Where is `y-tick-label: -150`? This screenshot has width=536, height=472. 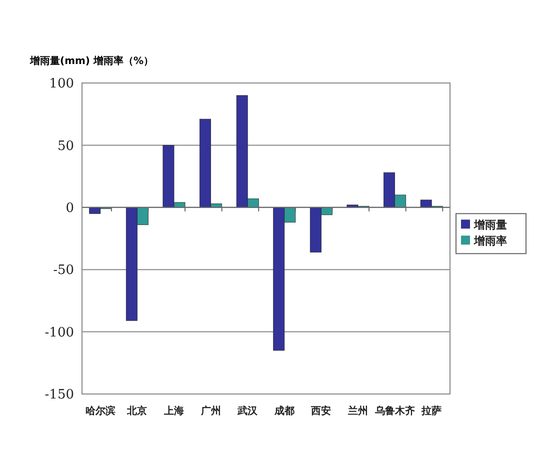
y-tick-label: -150 is located at coordinates (59, 395).